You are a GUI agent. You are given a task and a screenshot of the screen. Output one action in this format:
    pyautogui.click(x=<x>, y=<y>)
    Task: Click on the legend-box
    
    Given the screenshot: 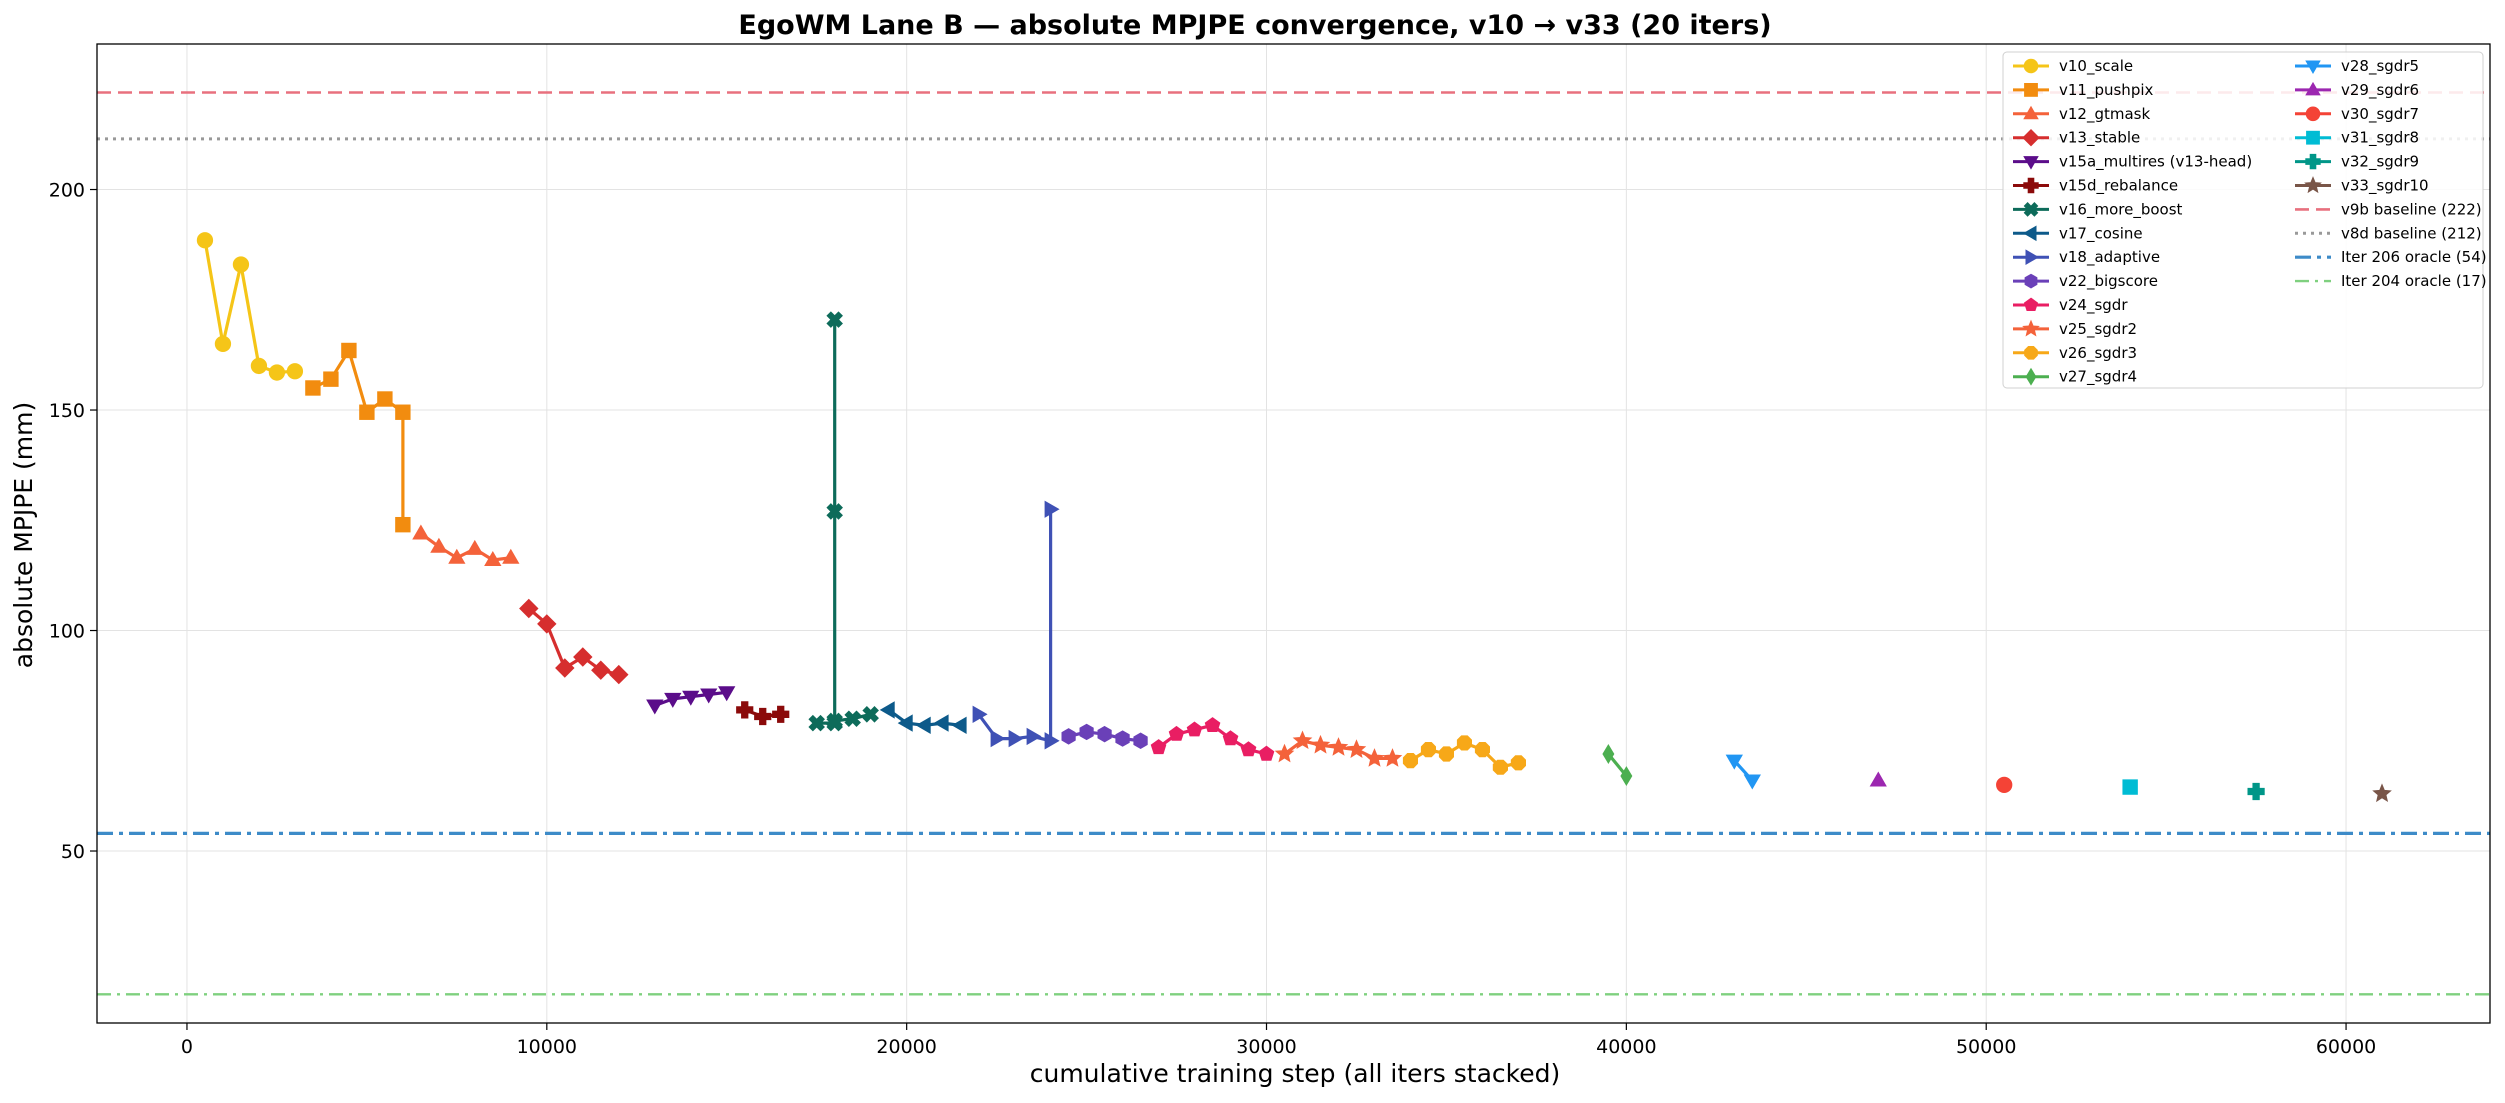 What is the action you would take?
    pyautogui.click(x=2243, y=220)
    